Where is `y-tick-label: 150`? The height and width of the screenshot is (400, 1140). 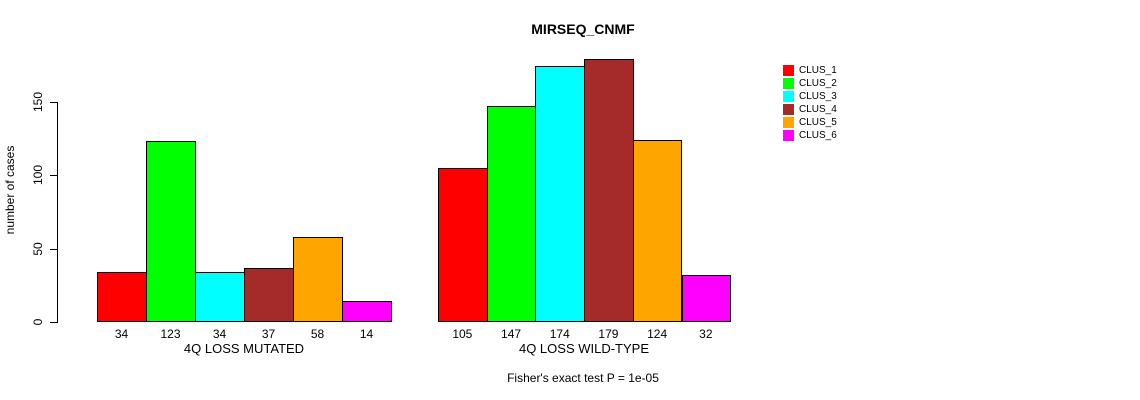
y-tick-label: 150 is located at coordinates (38, 101).